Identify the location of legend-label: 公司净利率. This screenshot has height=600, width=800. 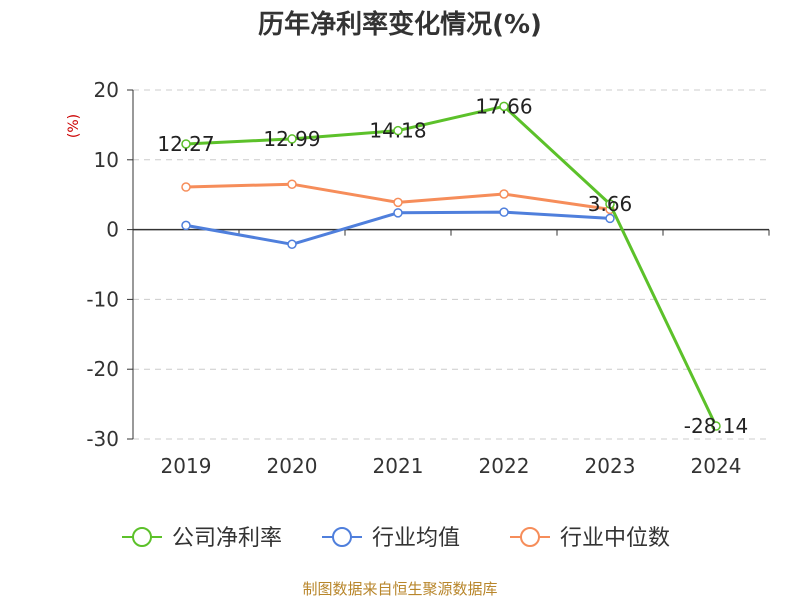
(227, 538).